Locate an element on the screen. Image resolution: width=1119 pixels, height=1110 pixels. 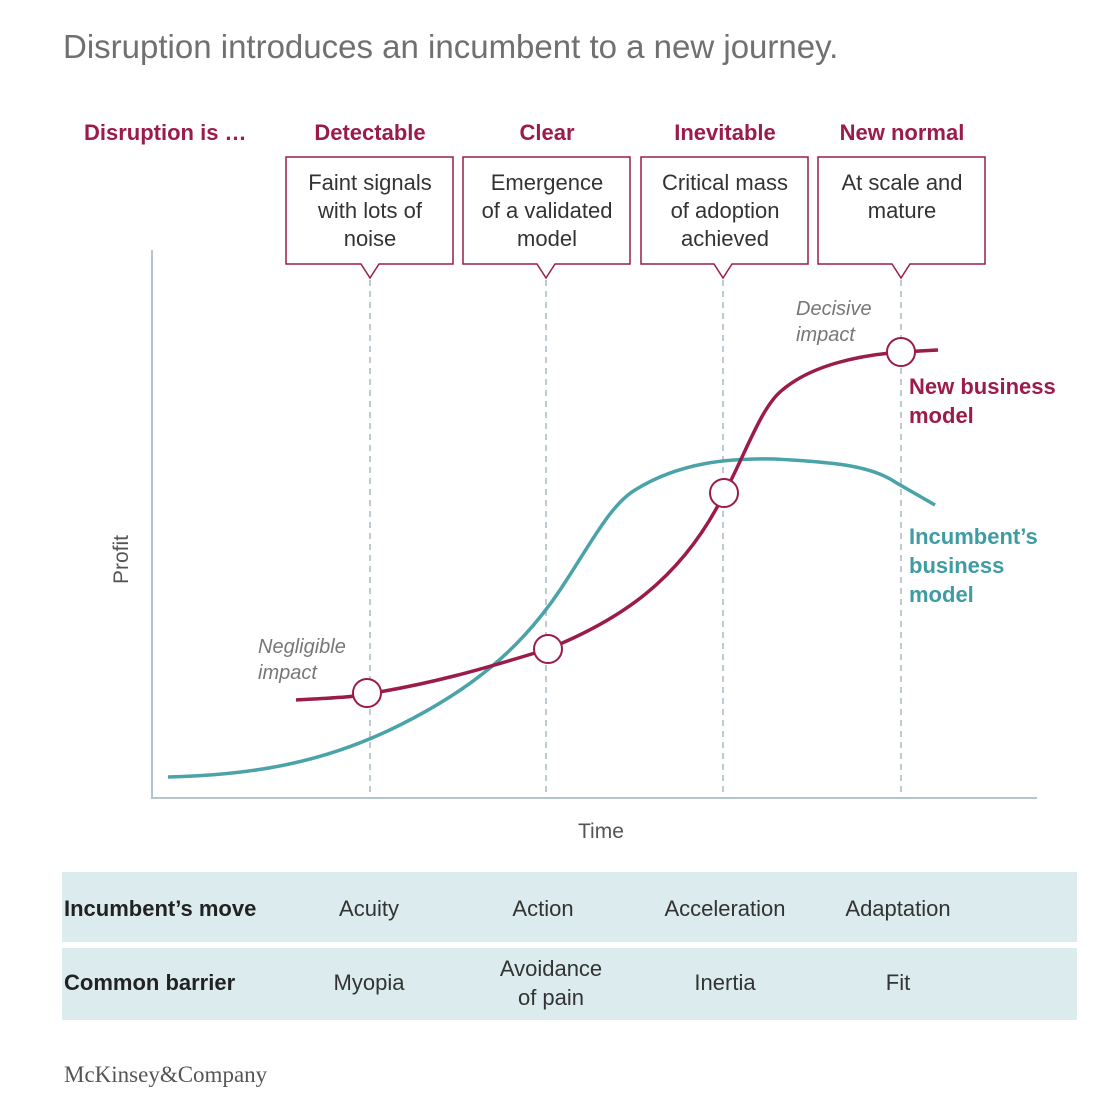
x-axis-label: Time is located at coordinates (601, 831).